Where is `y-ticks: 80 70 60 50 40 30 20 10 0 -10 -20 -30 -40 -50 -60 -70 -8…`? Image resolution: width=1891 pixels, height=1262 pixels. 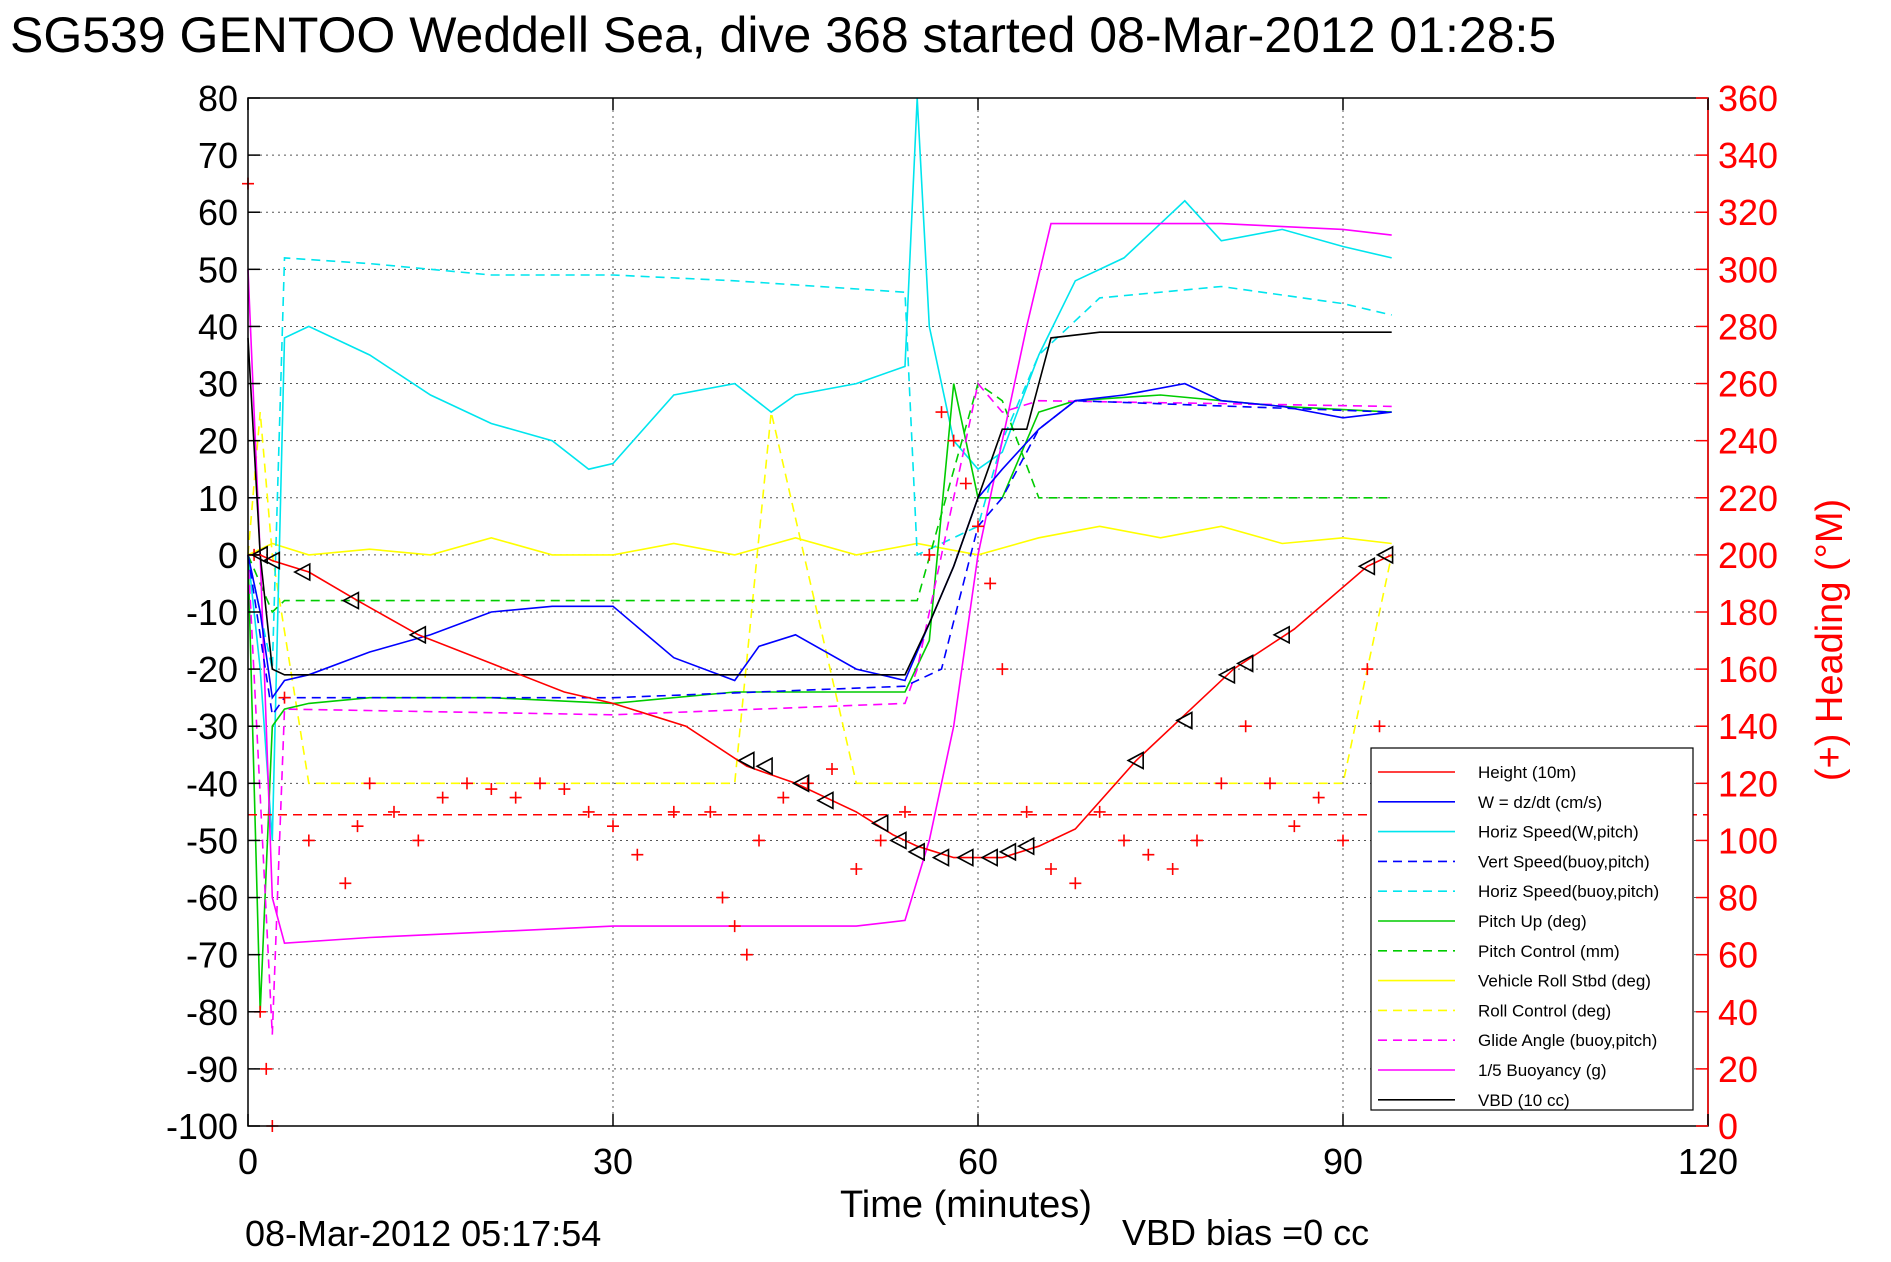 y-ticks: 80 70 60 50 40 30 20 10 0 -10 -20 -30 -40 -50 -60 -70 -8… is located at coordinates (213, 612).